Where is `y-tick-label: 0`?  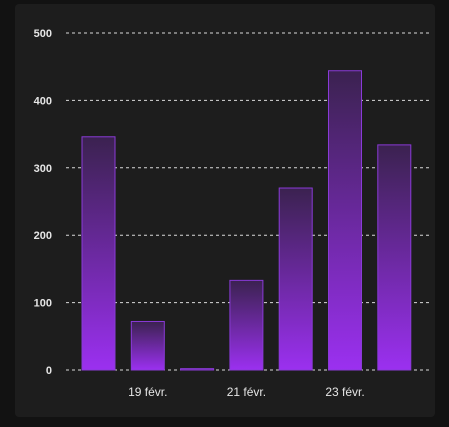 y-tick-label: 0 is located at coordinates (49, 371).